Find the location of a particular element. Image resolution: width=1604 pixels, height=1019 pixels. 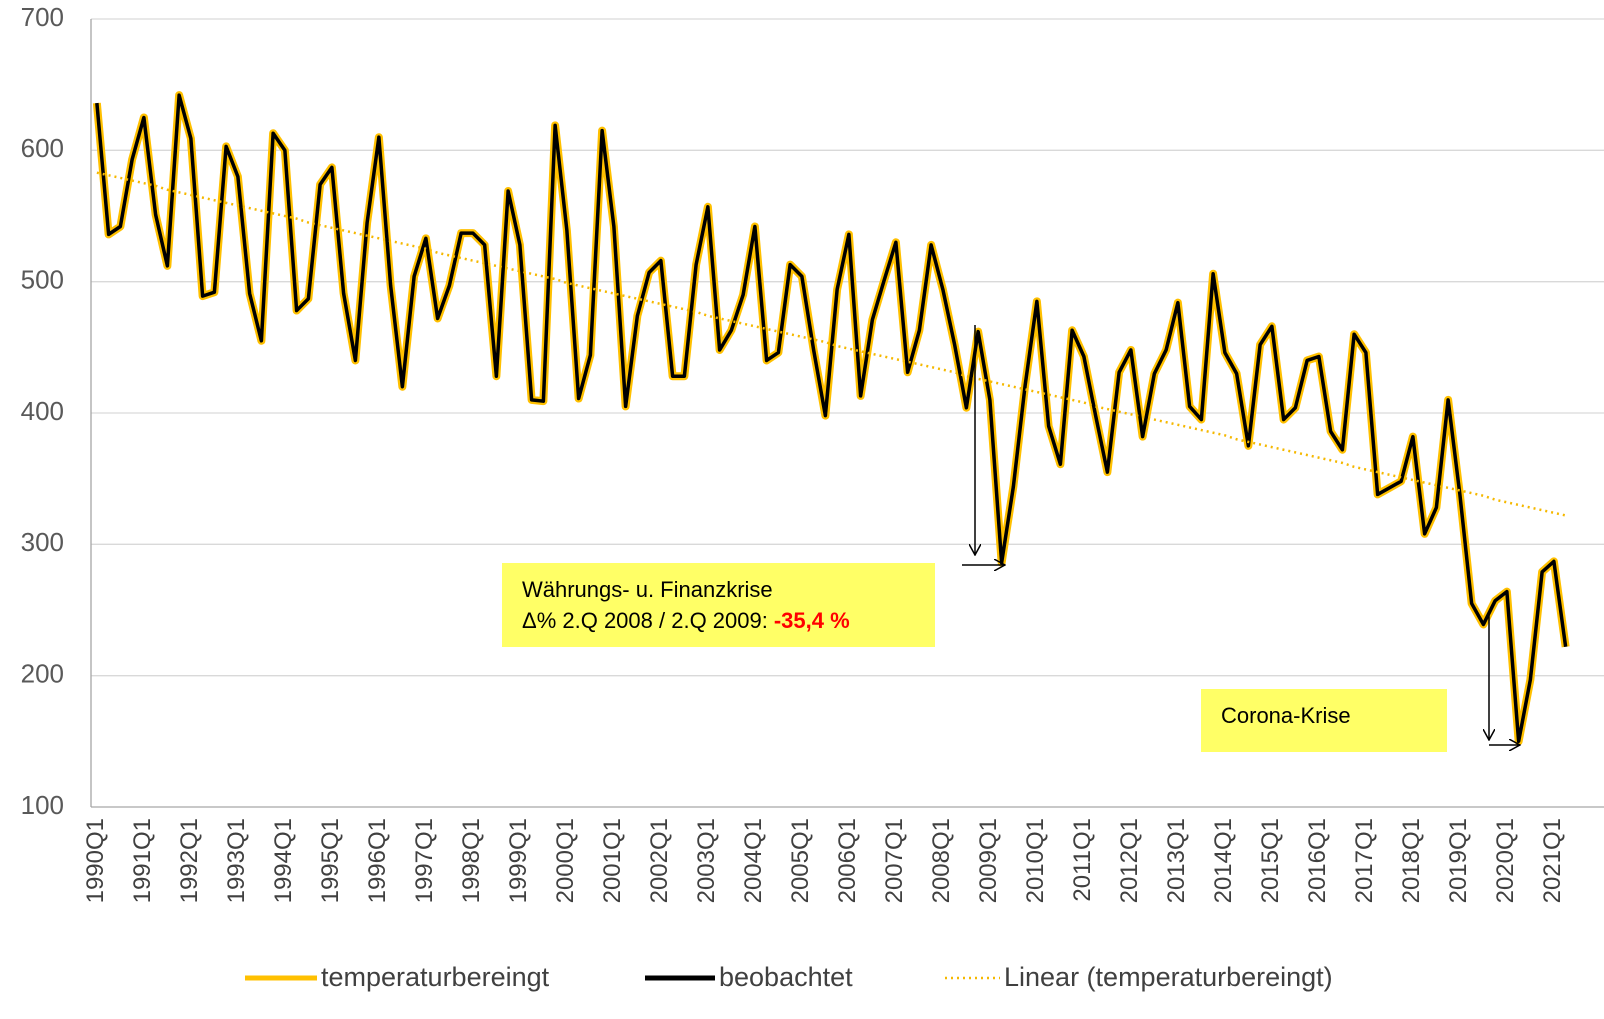

legend-label: temperaturbereingt is located at coordinates (435, 977).